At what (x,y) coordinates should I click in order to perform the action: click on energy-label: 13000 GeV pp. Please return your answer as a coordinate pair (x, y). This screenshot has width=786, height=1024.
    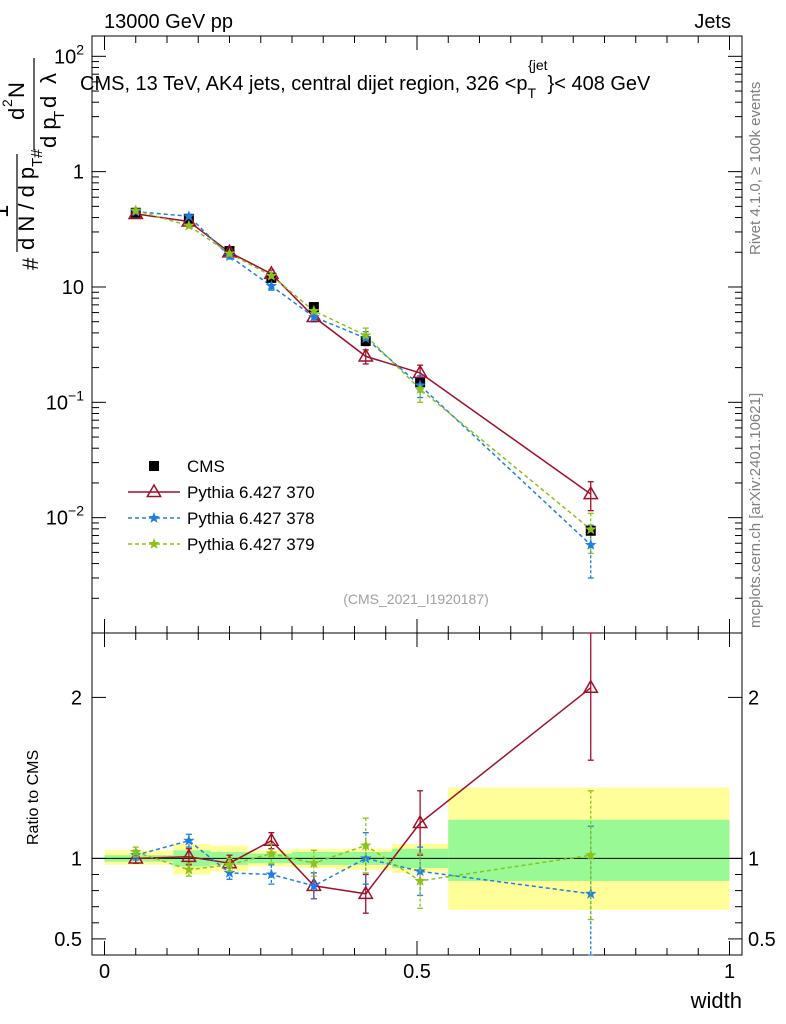
    Looking at the image, I should click on (168, 22).